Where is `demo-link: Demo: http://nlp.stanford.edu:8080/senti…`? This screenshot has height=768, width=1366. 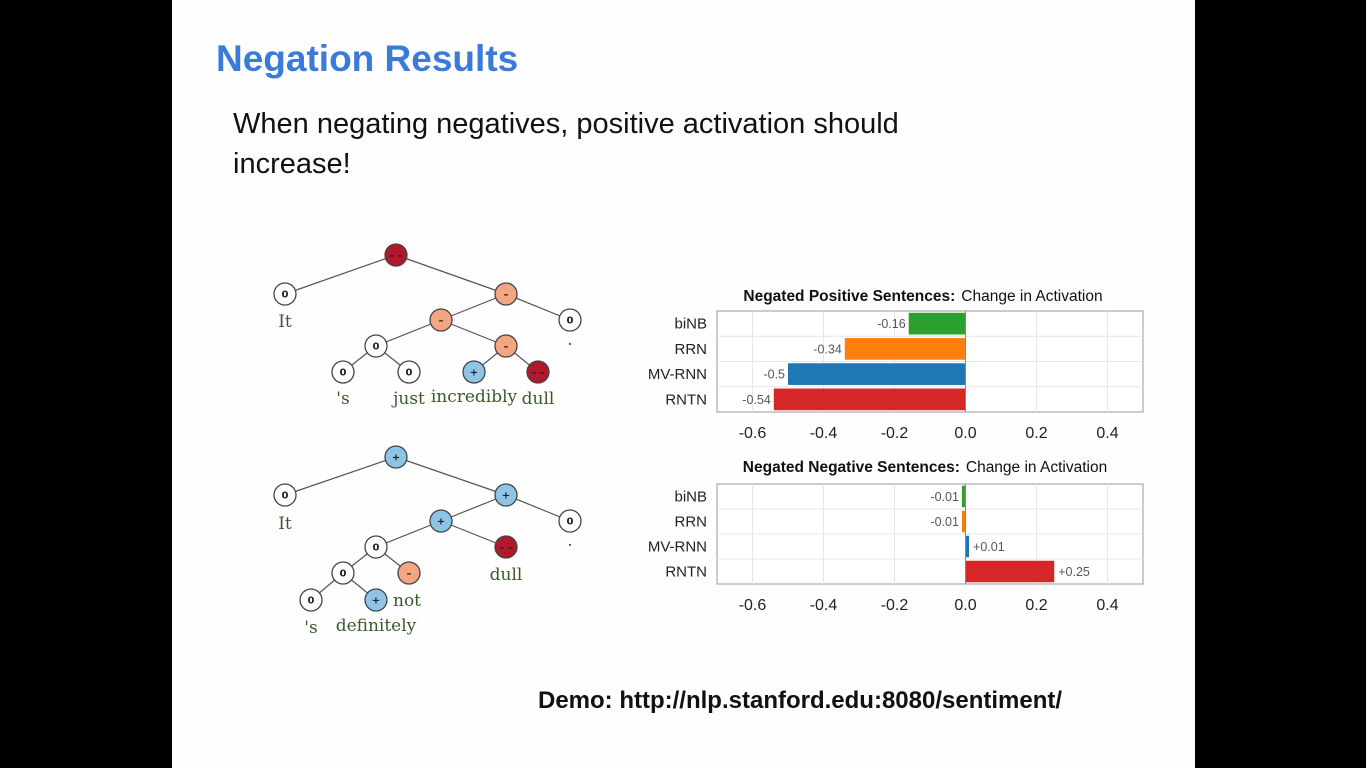
demo-link: Demo: http://nlp.stanford.edu:8080/senti… is located at coordinates (800, 700).